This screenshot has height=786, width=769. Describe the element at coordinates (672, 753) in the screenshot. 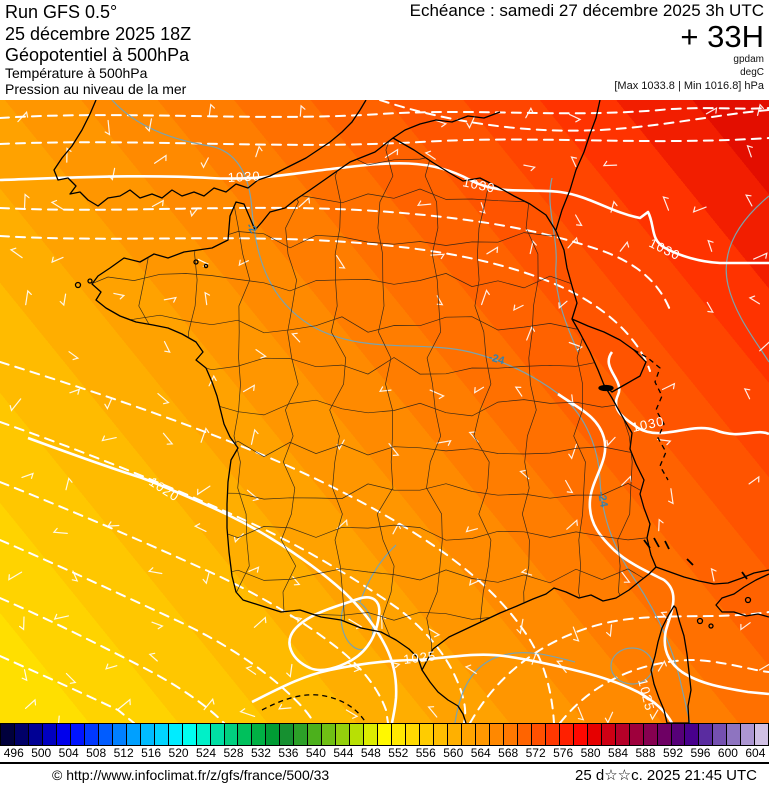

I see `colorbar-tick-label: 592` at that location.